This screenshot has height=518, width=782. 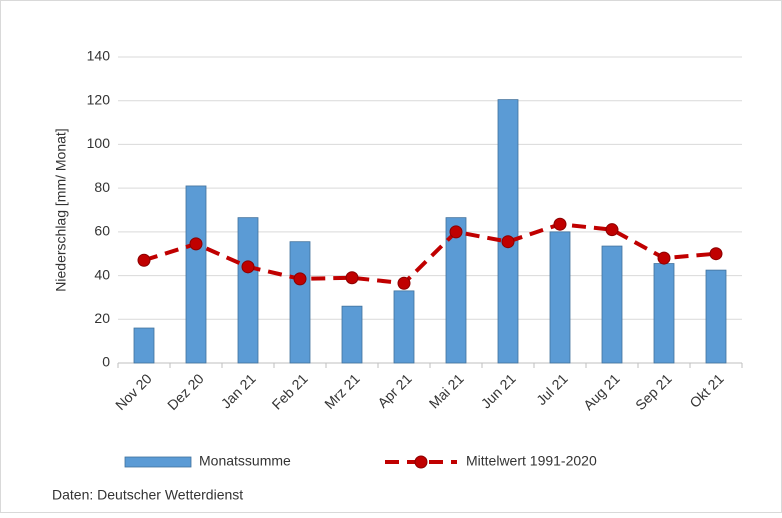 I want to click on source-note: Daten: Deutscher Wetterdienst, so click(x=147, y=495).